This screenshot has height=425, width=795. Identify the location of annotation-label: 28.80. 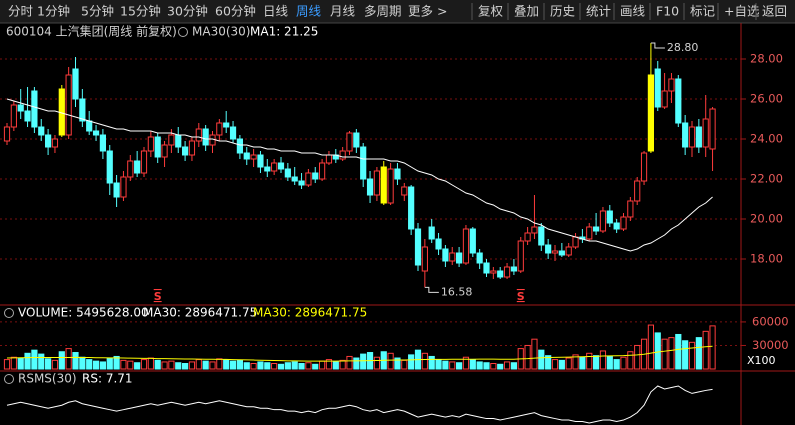
(683, 47).